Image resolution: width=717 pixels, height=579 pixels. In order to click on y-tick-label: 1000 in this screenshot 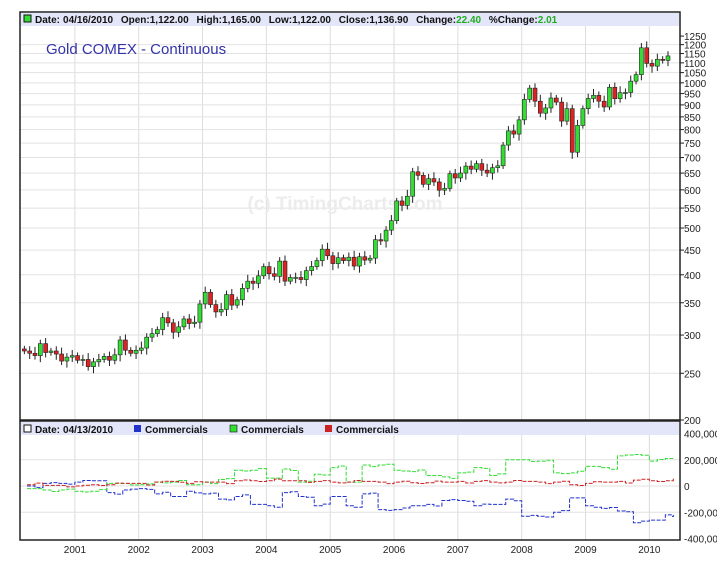, I will do `click(695, 84)`.